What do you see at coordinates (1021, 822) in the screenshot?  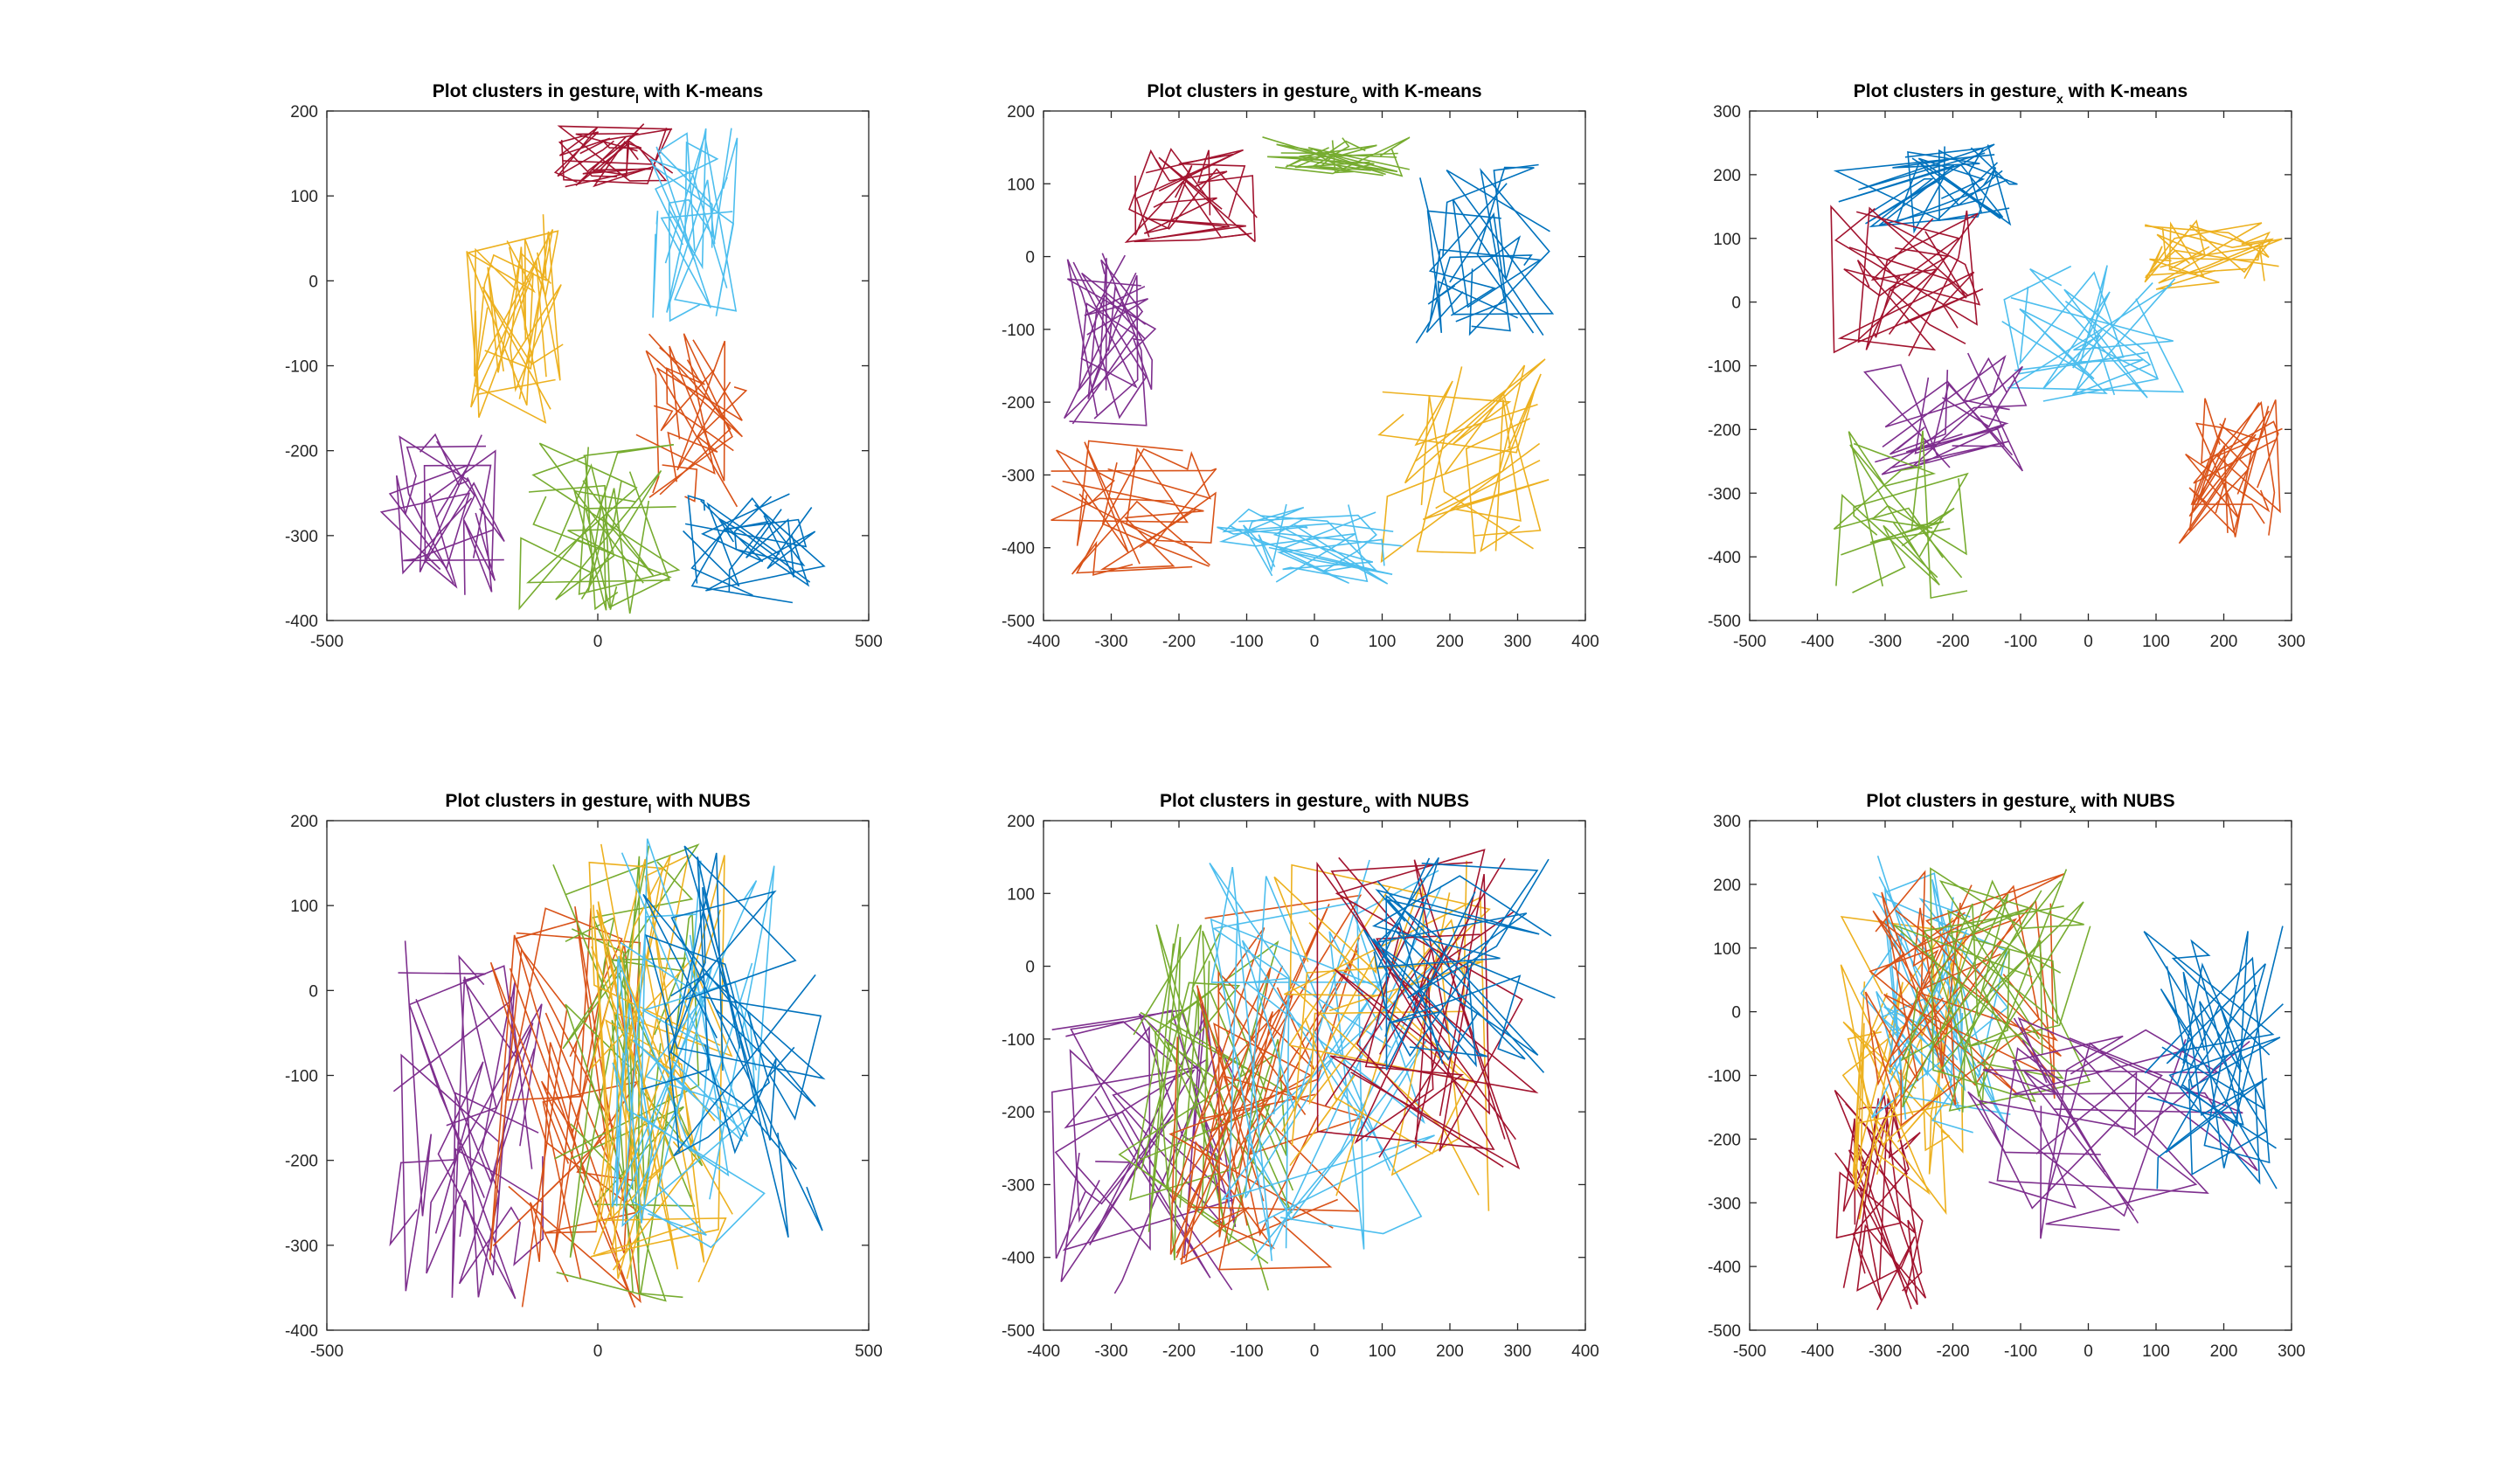 I see `y-tick-label: 200` at bounding box center [1021, 822].